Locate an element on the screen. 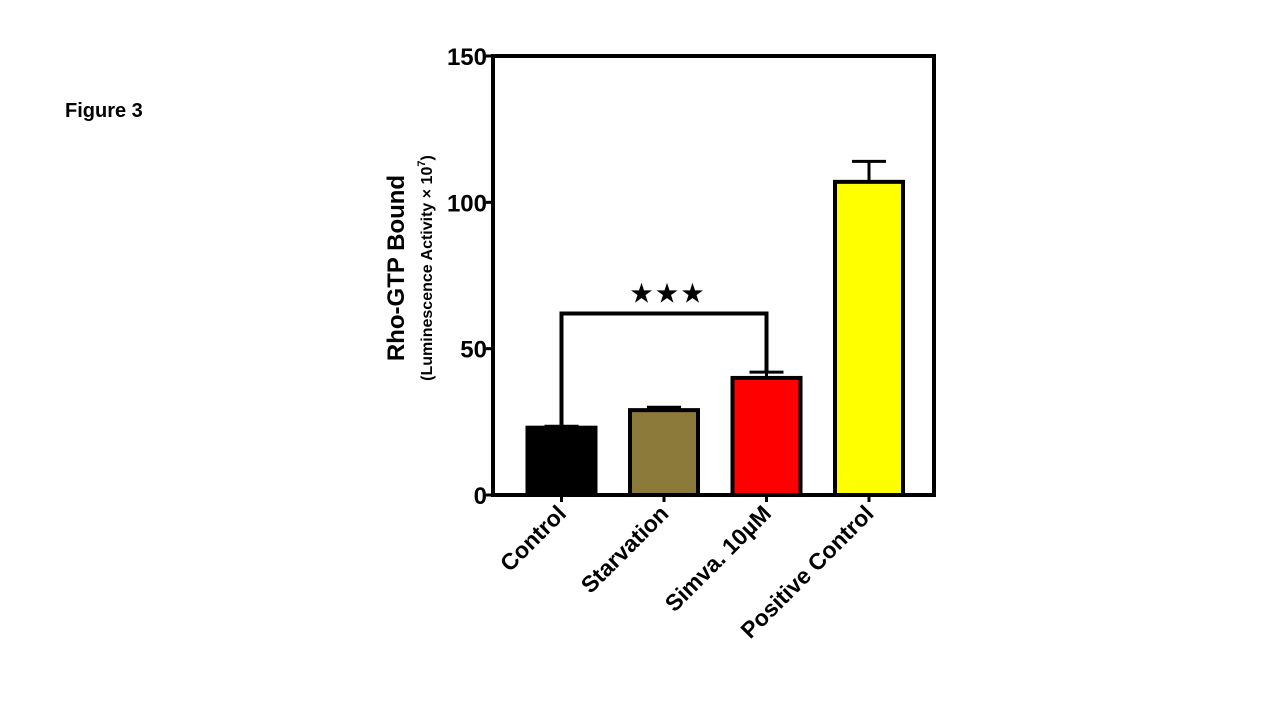 The height and width of the screenshot is (720, 1280). x-tick-label: Starvation is located at coordinates (625, 549).